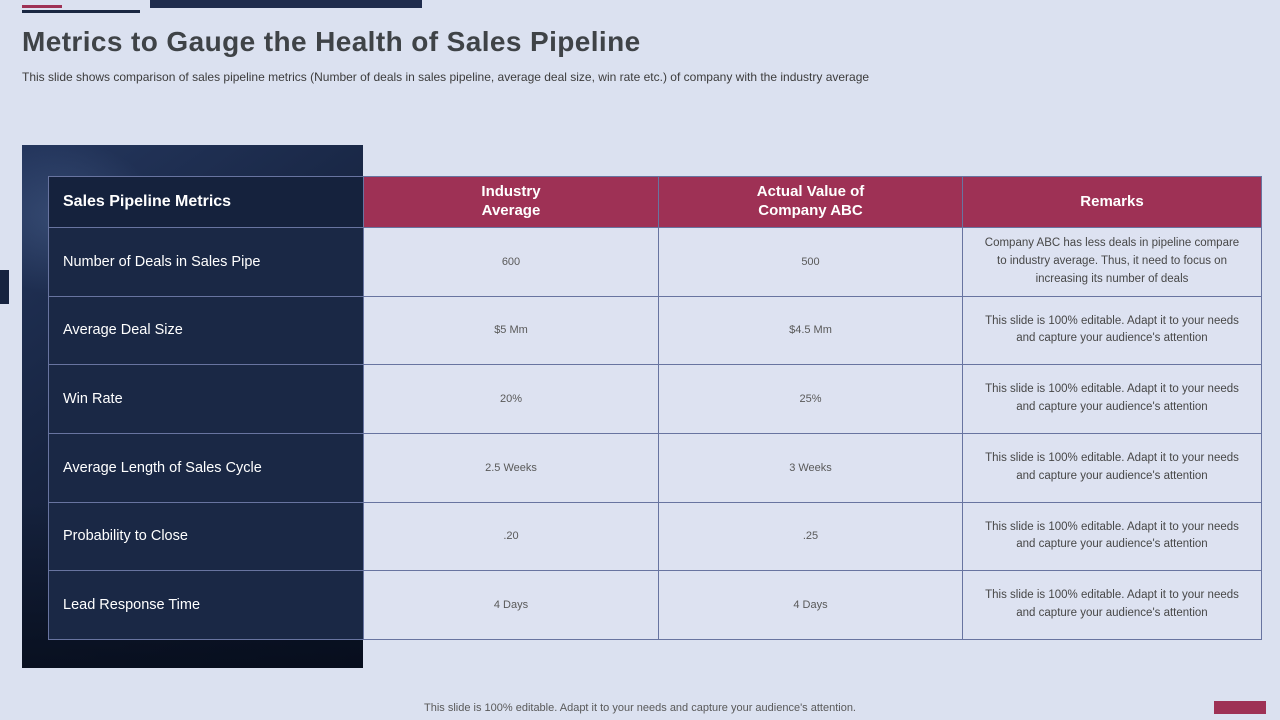 This screenshot has width=1280, height=720. I want to click on table-cell-metric: Number of Deals in Sales Pipe, so click(206, 262).